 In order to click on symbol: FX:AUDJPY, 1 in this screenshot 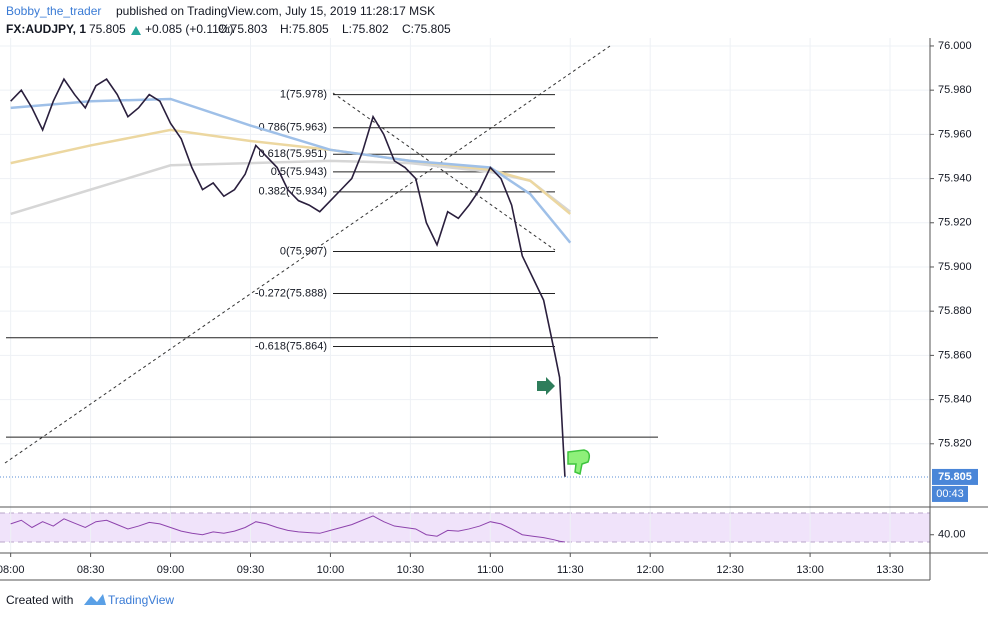, I will do `click(46, 29)`.